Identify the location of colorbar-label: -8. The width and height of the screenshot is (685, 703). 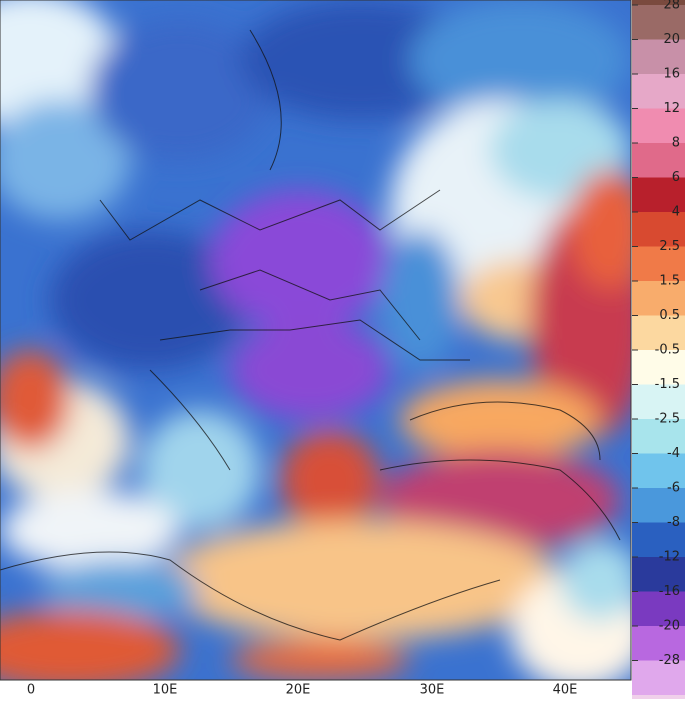
(673, 522).